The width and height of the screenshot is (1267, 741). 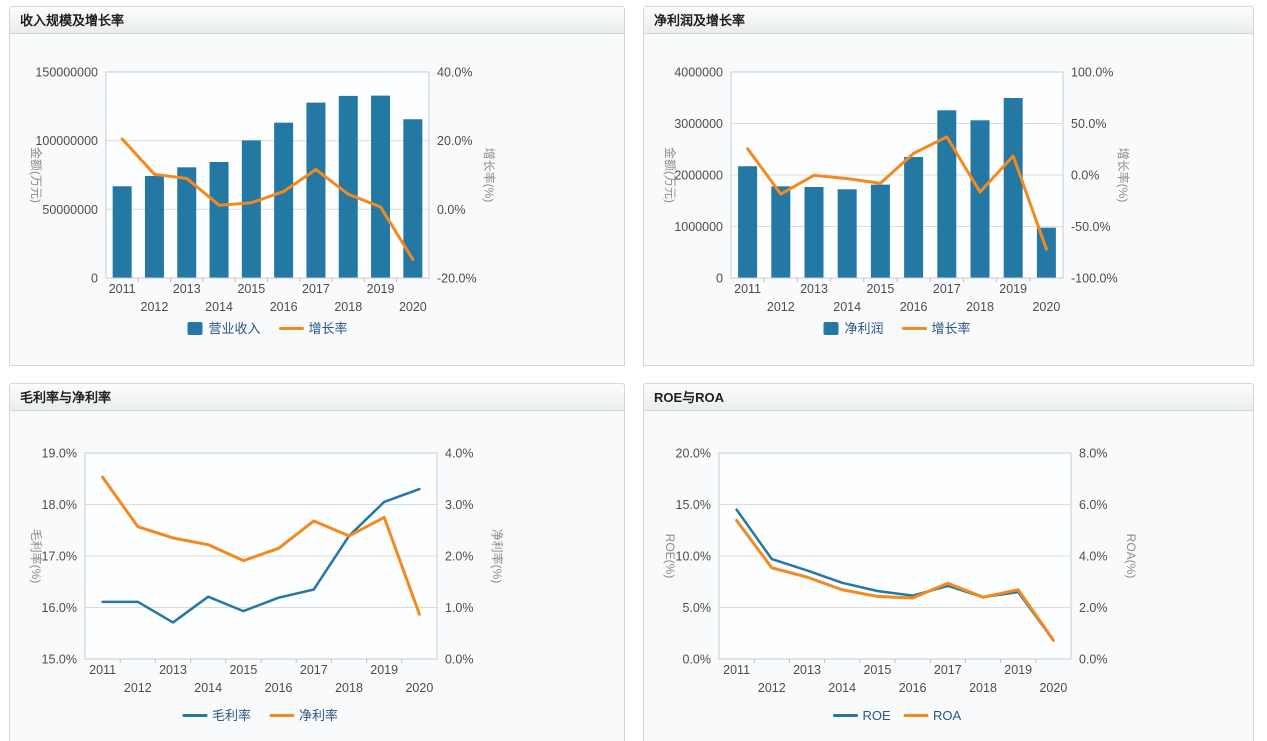 I want to click on left-axis-tick-label: 0.0%, so click(x=697, y=660).